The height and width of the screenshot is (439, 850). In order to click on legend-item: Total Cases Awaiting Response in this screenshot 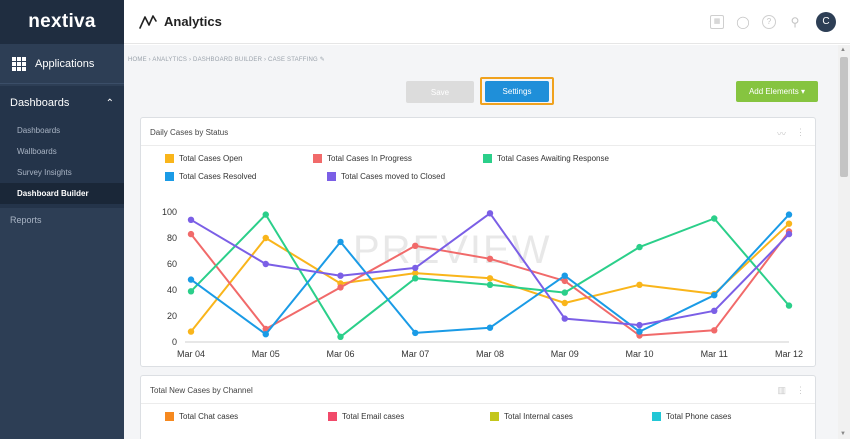, I will do `click(546, 158)`.